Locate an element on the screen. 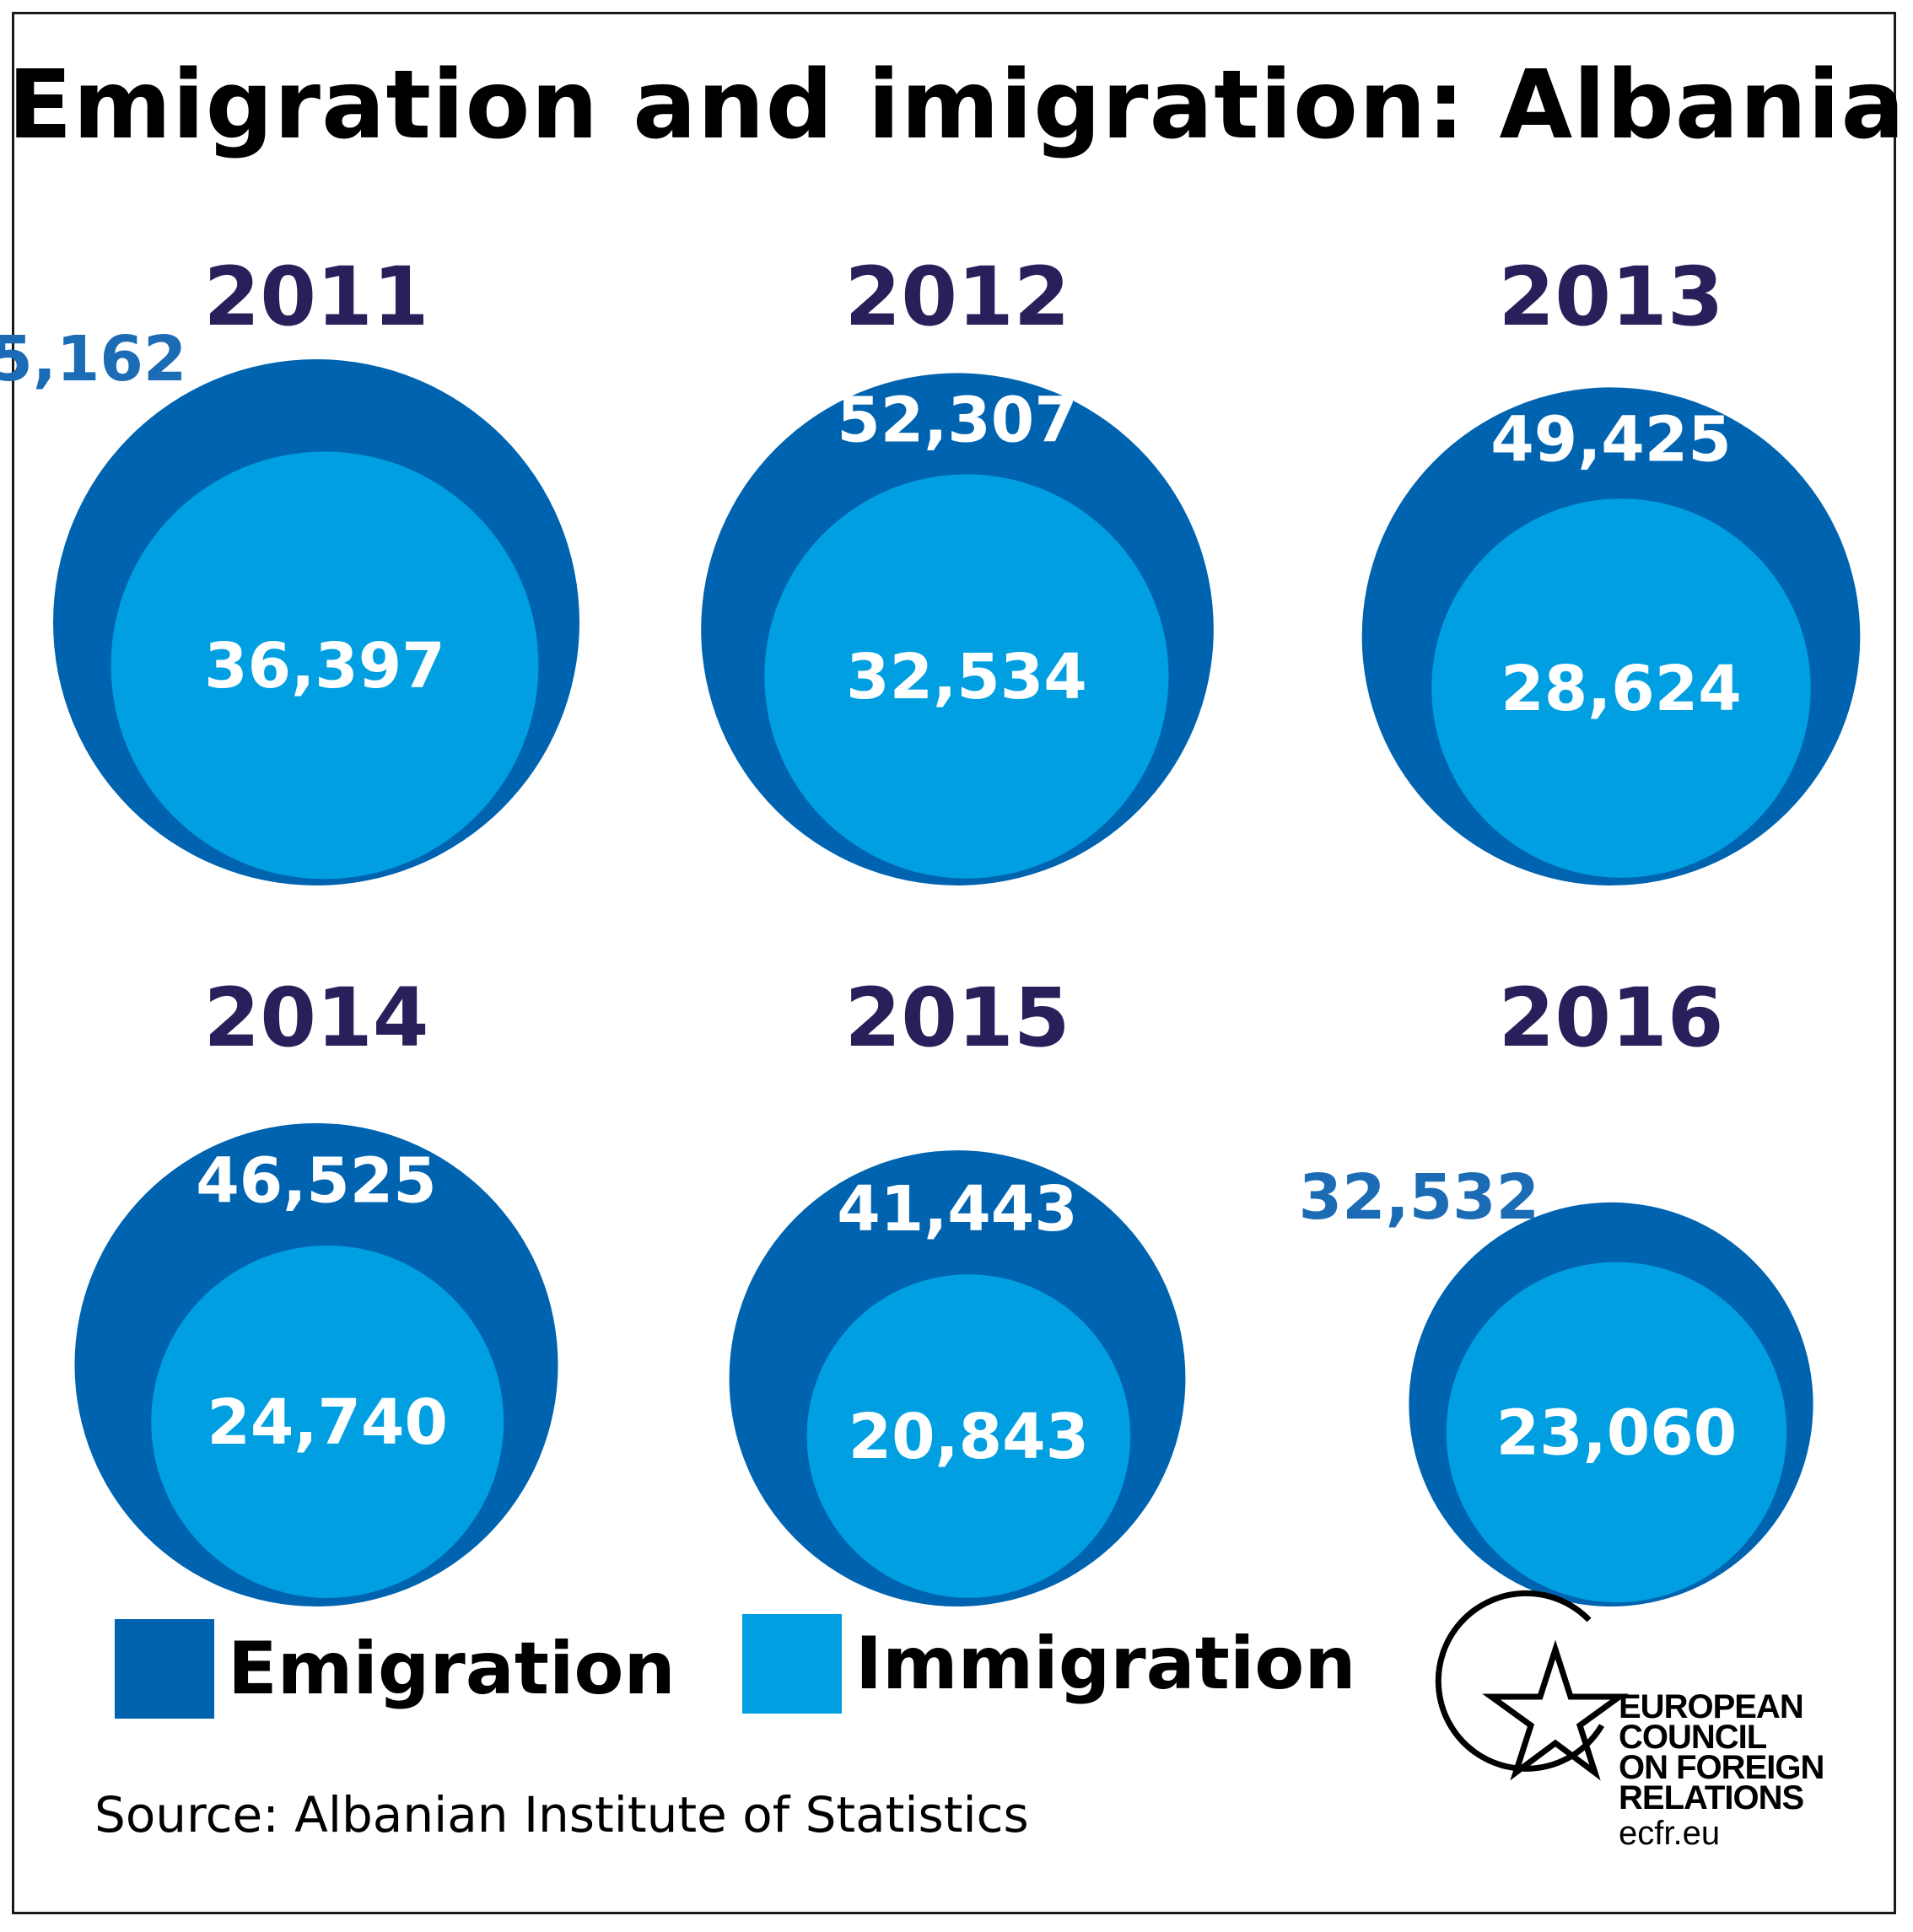 The width and height of the screenshot is (1913, 1932). emigration-value-label: 46,525 is located at coordinates (316, 1181).